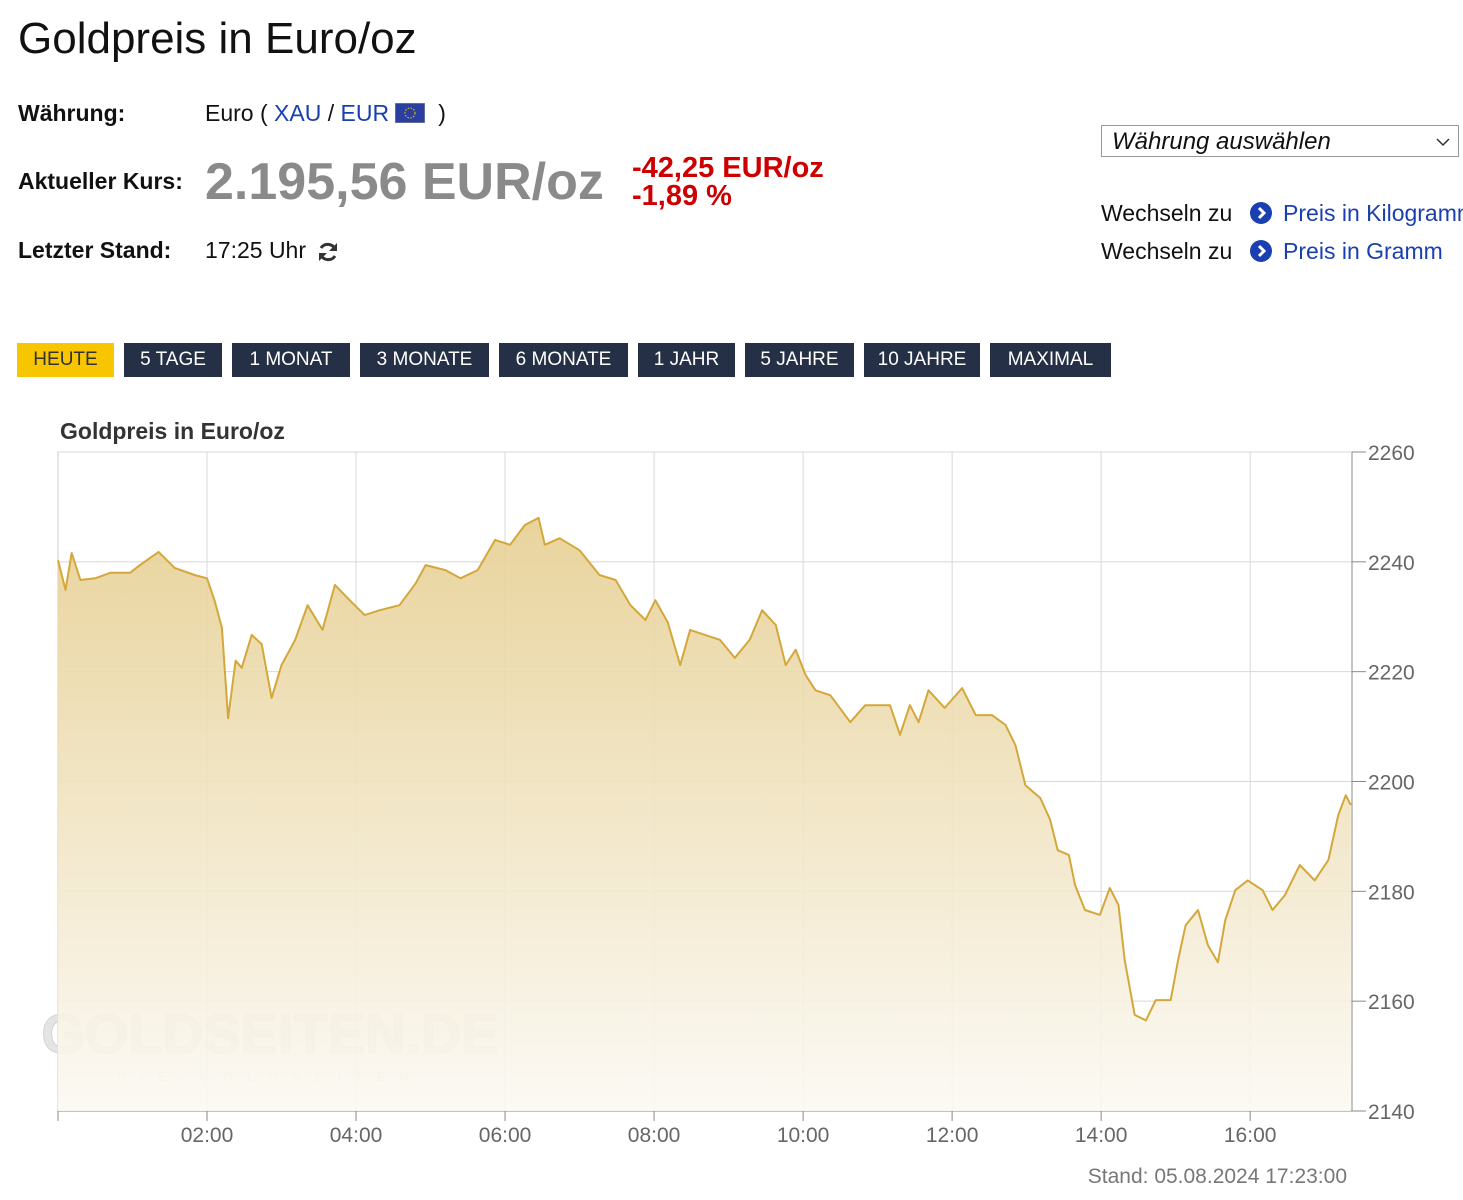  What do you see at coordinates (1217, 1176) in the screenshot?
I see `chart-footer: Stand: 05.08.2024 17:23:00` at bounding box center [1217, 1176].